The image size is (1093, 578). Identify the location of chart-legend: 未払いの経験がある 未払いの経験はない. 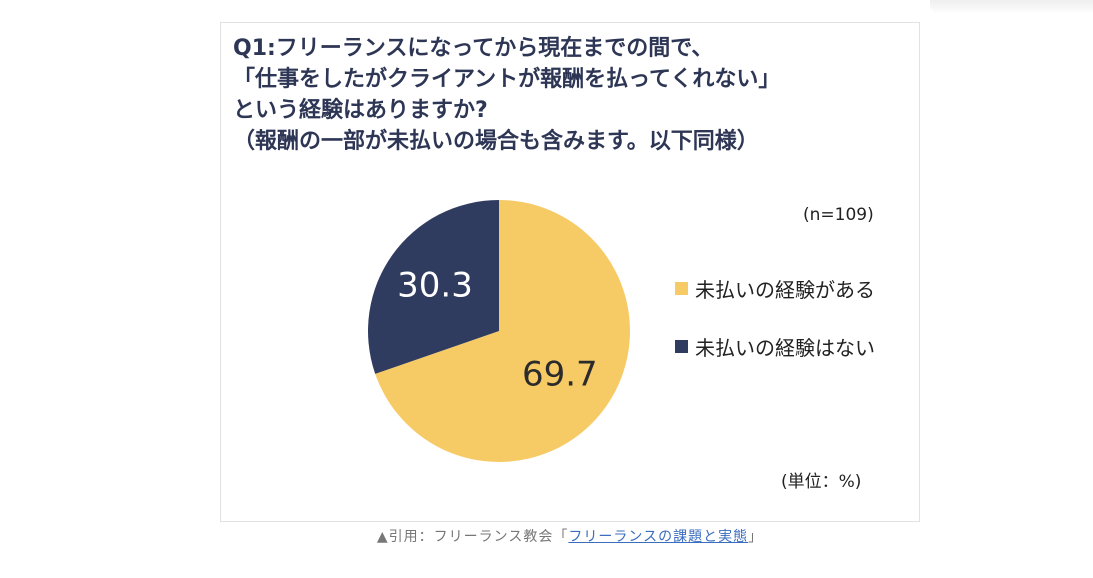
(775, 317).